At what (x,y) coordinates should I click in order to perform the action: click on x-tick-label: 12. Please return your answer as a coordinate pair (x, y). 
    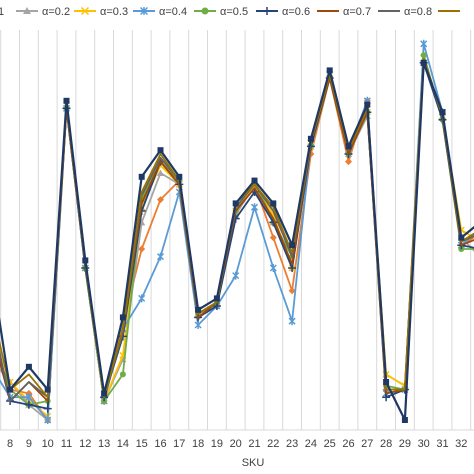
    Looking at the image, I should click on (85, 444).